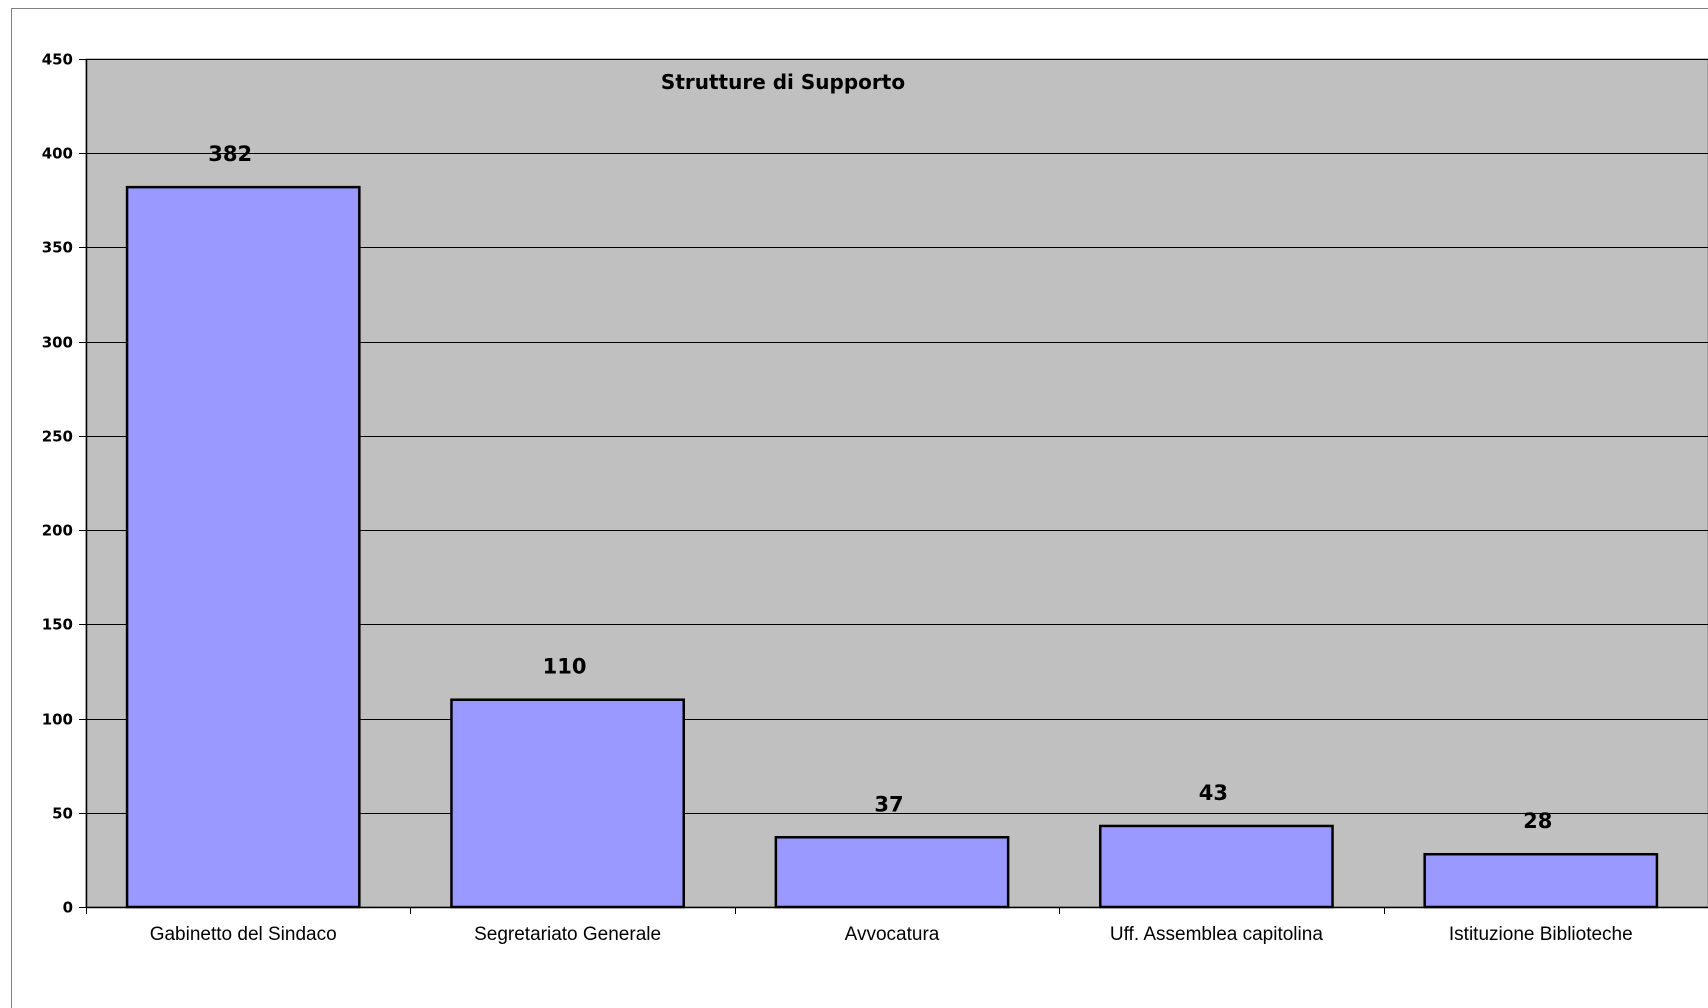 This screenshot has width=1708, height=1008. Describe the element at coordinates (57, 625) in the screenshot. I see `y-tick-label: 150` at that location.